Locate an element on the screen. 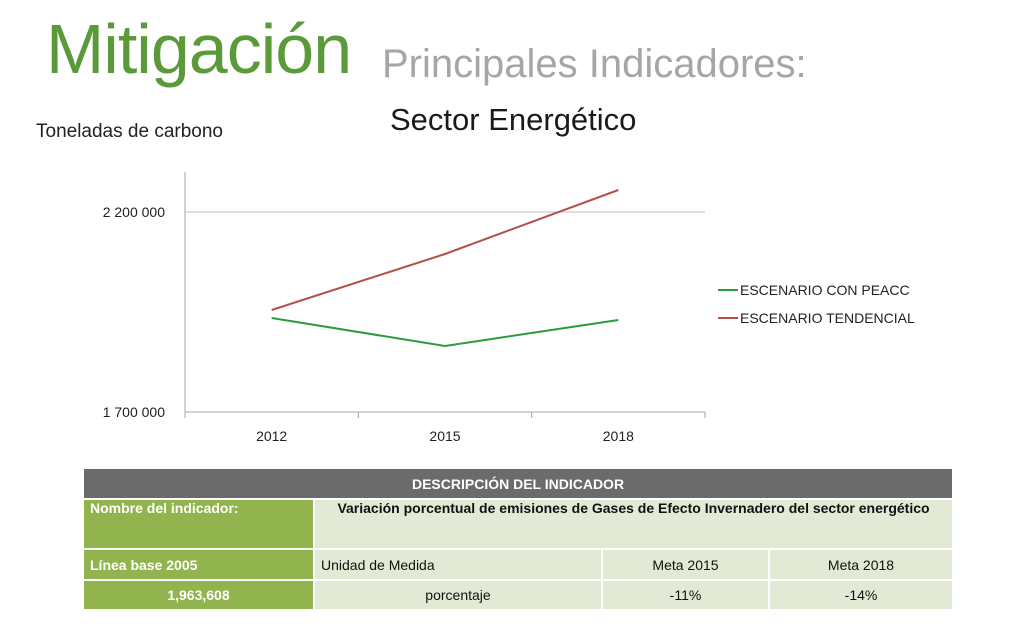 The height and width of the screenshot is (640, 1024). page-subtitle: Principales Indicadores: is located at coordinates (594, 64).